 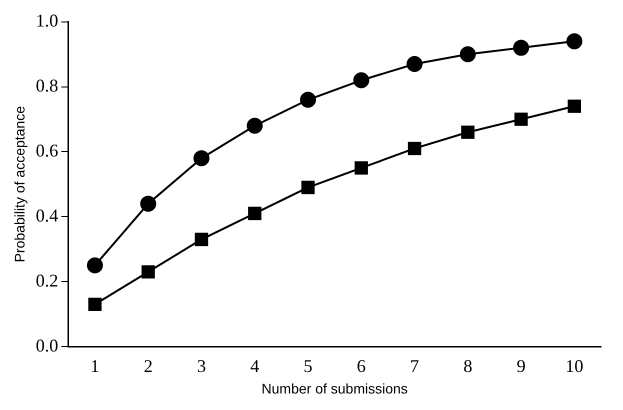 I want to click on x-tick-label: 1, so click(x=95, y=366).